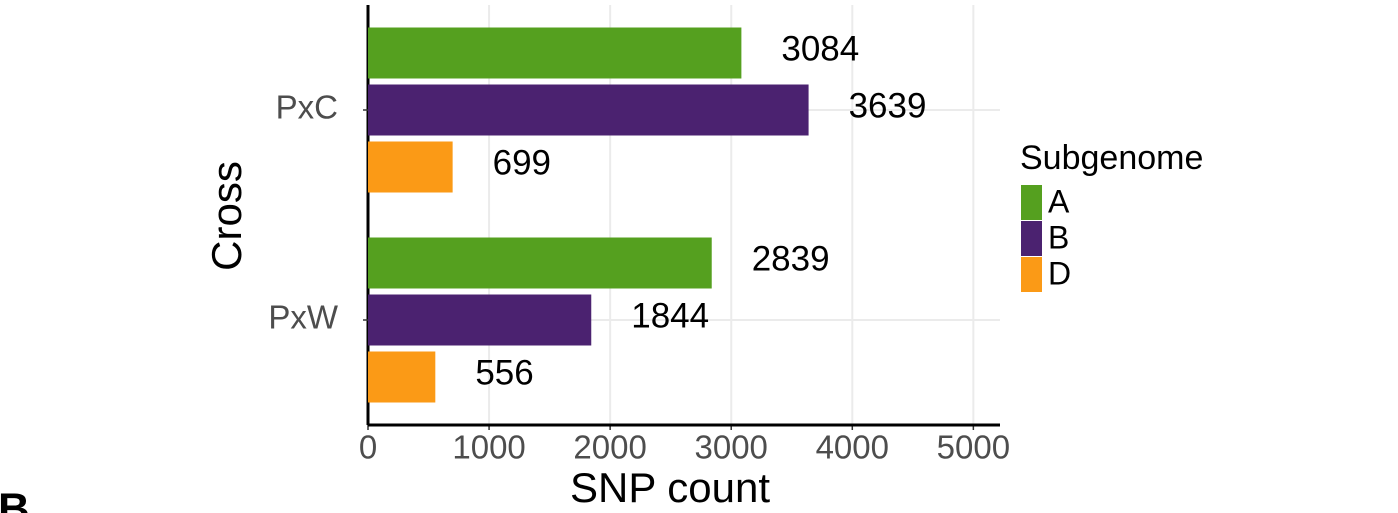 The image size is (1398, 513). What do you see at coordinates (670, 487) in the screenshot?
I see `x-axis-title: SNP count` at bounding box center [670, 487].